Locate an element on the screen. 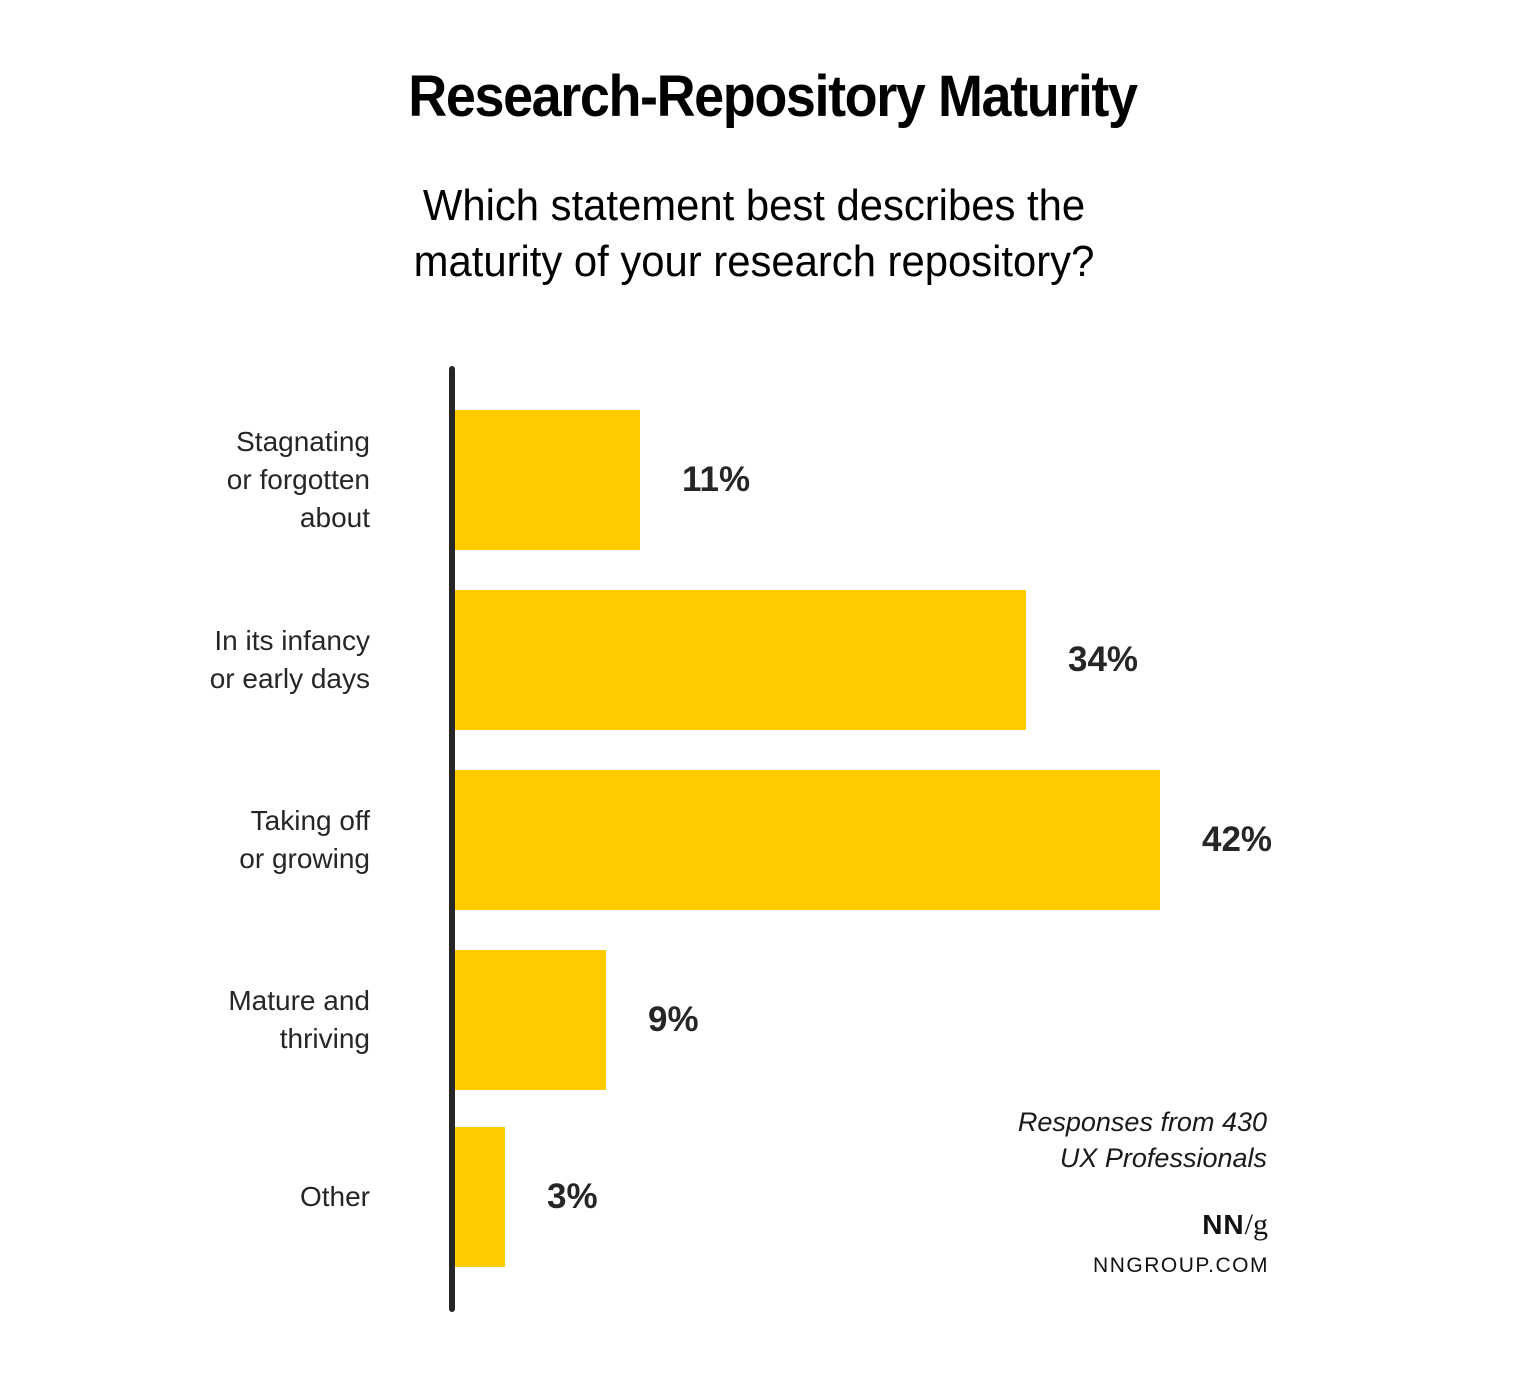 The image size is (1520, 1383). y-axis-line is located at coordinates (452, 839).